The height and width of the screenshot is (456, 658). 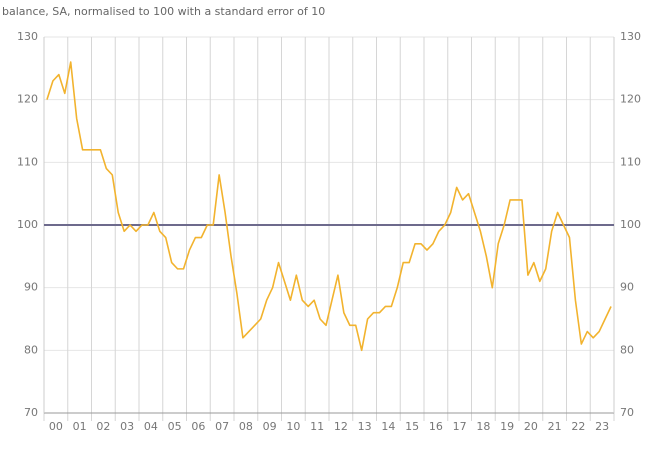 I want to click on x-tick-label: 09, so click(x=270, y=426).